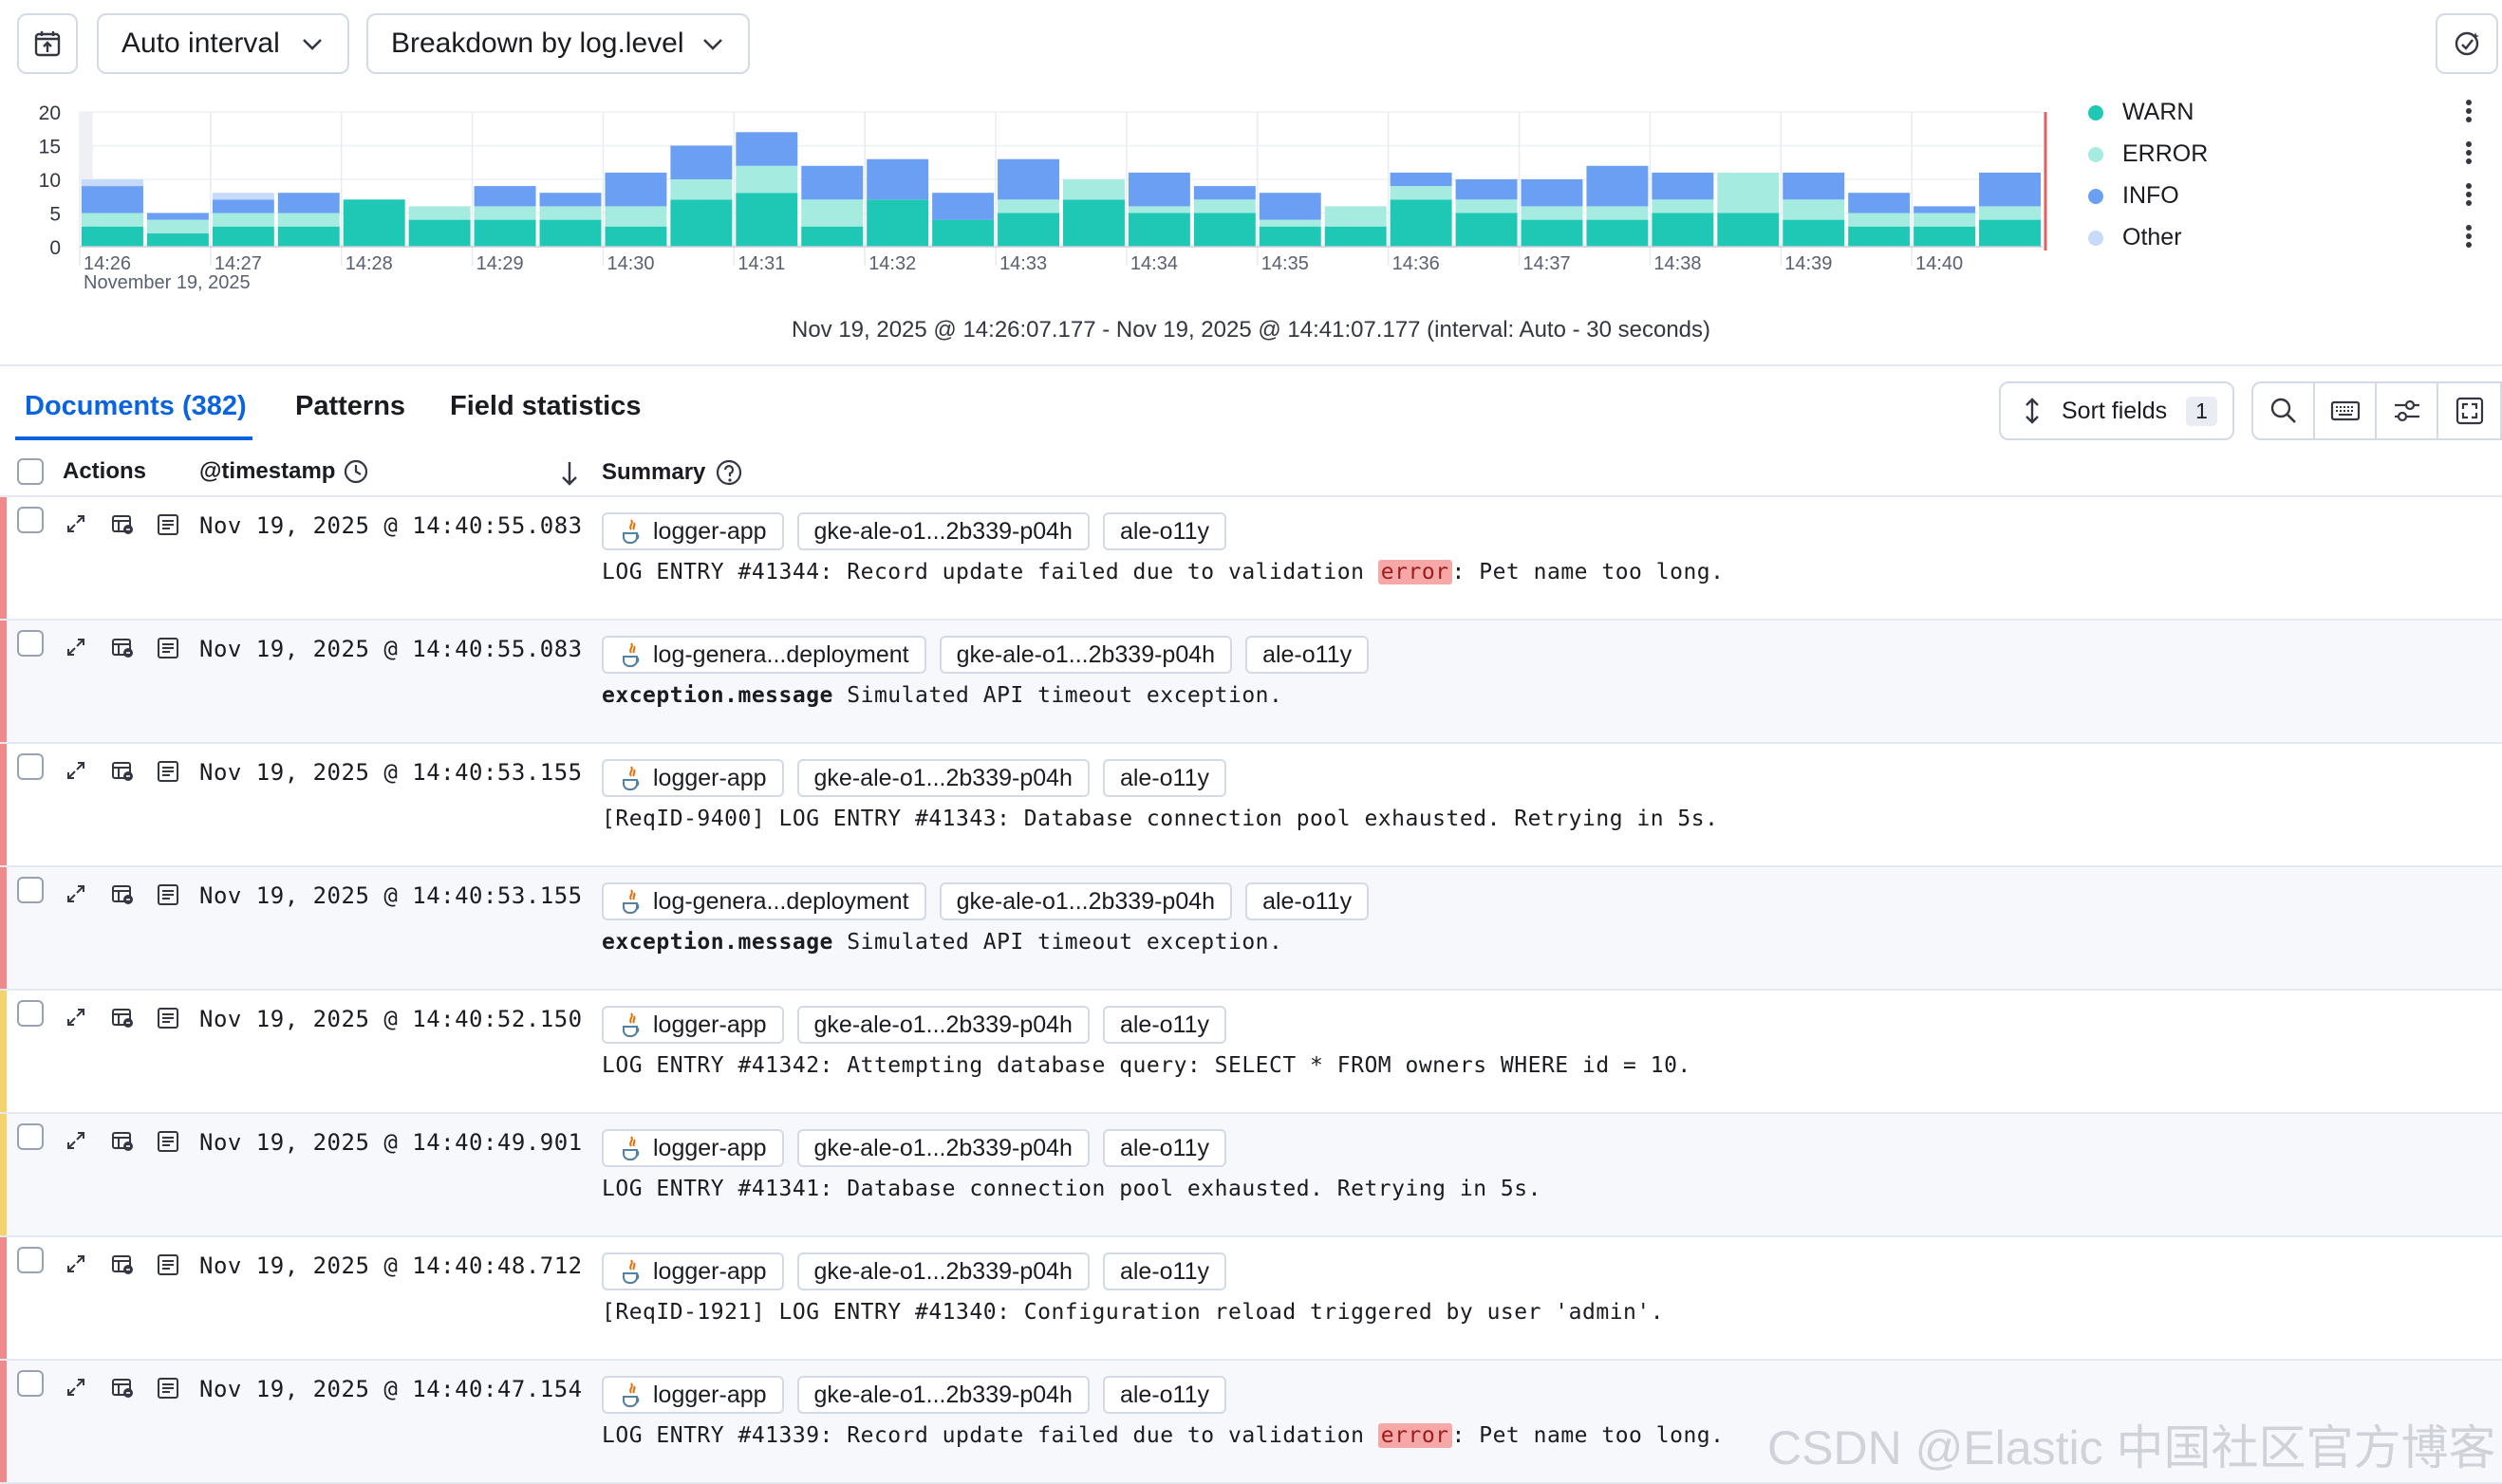 The image size is (2502, 1484). I want to click on fullscreen-button, so click(2469, 411).